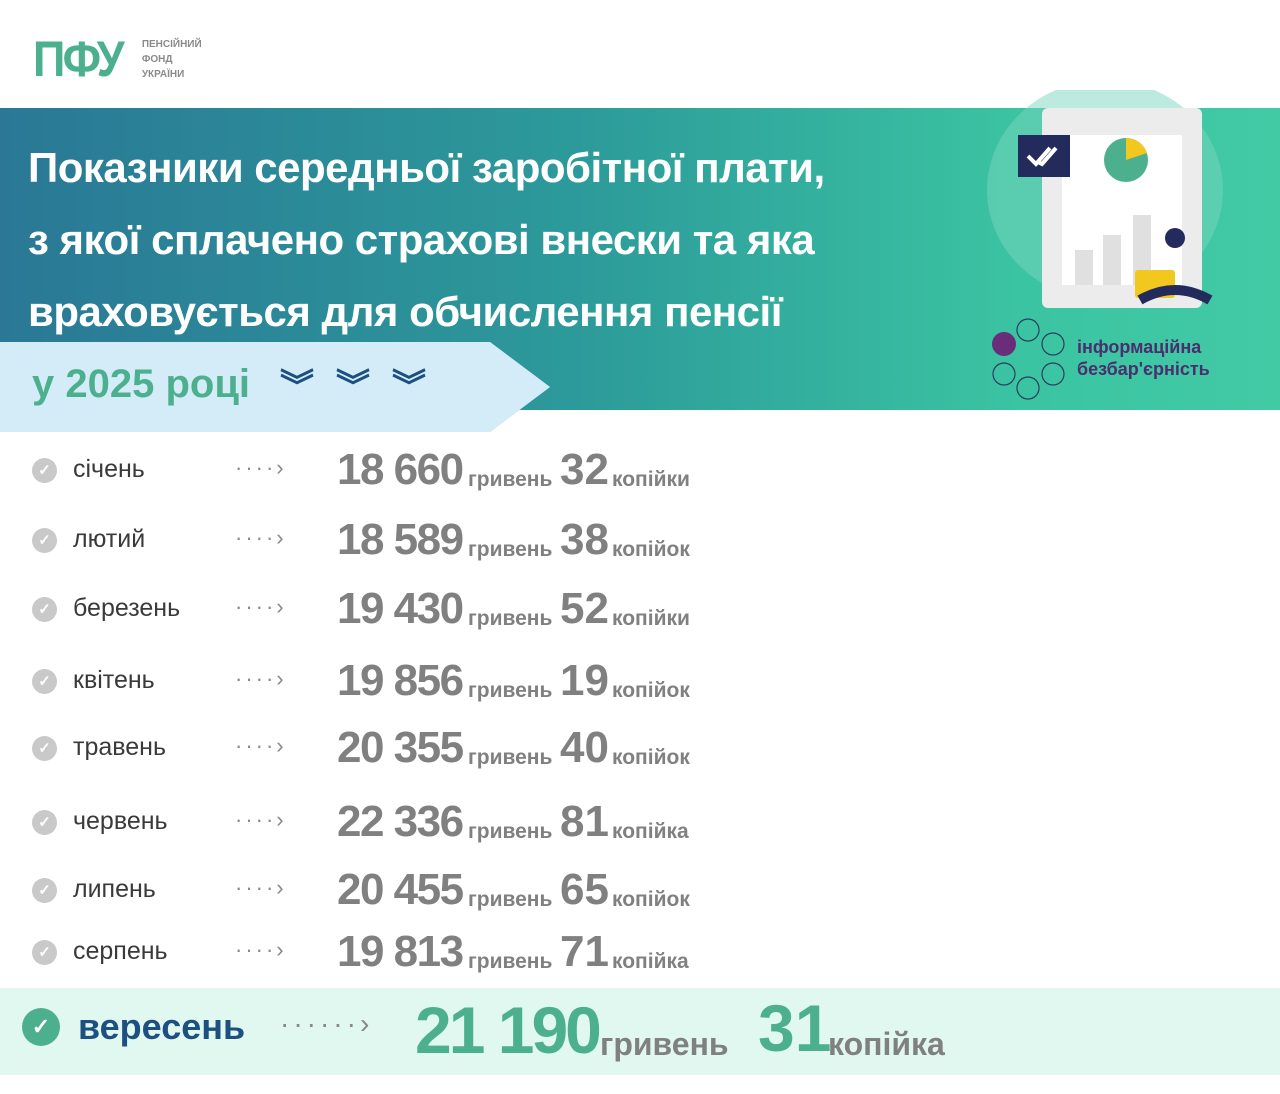 Image resolution: width=1280 pixels, height=1094 pixels. I want to click on salary-row: ✓ лютий ····› 18 589 гривень 38 копійок, so click(640, 540).